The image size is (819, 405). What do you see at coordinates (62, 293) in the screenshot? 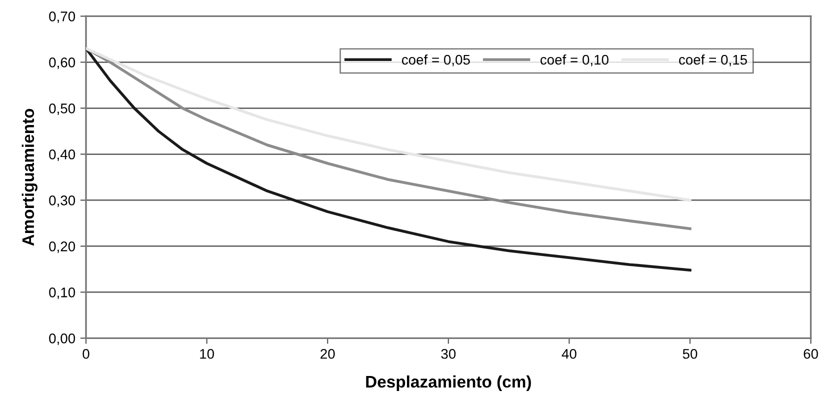
I see `y-tick-label: 0,10` at bounding box center [62, 293].